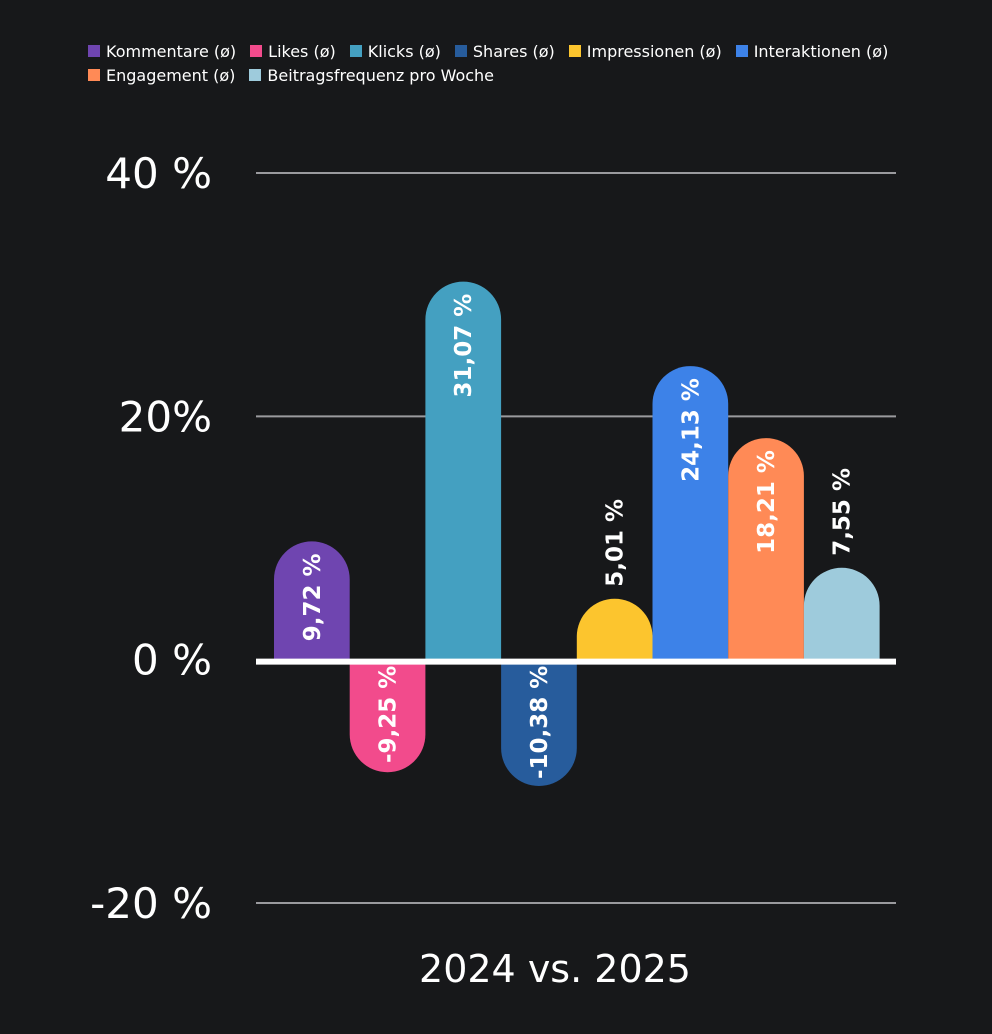 This screenshot has height=1034, width=992. Describe the element at coordinates (151, 903) in the screenshot. I see `y-tick-label: -20 %` at that location.